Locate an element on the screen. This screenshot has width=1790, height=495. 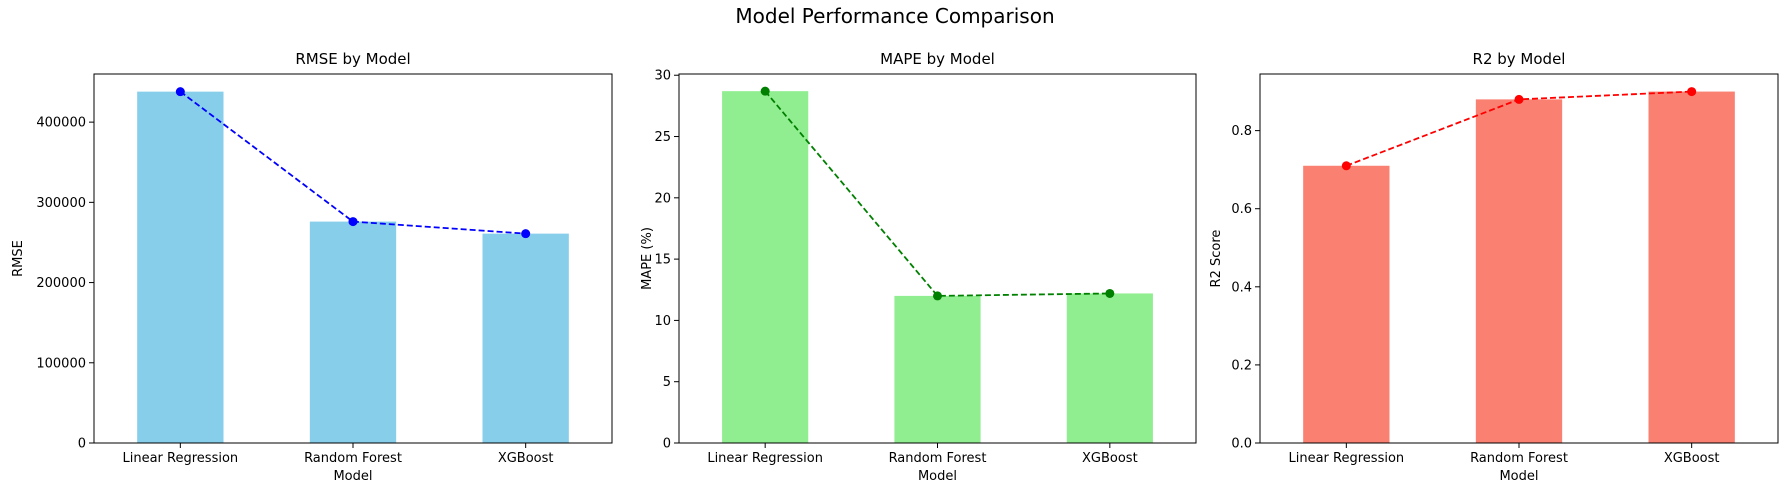
y-tick-label: 15 is located at coordinates (662, 260).